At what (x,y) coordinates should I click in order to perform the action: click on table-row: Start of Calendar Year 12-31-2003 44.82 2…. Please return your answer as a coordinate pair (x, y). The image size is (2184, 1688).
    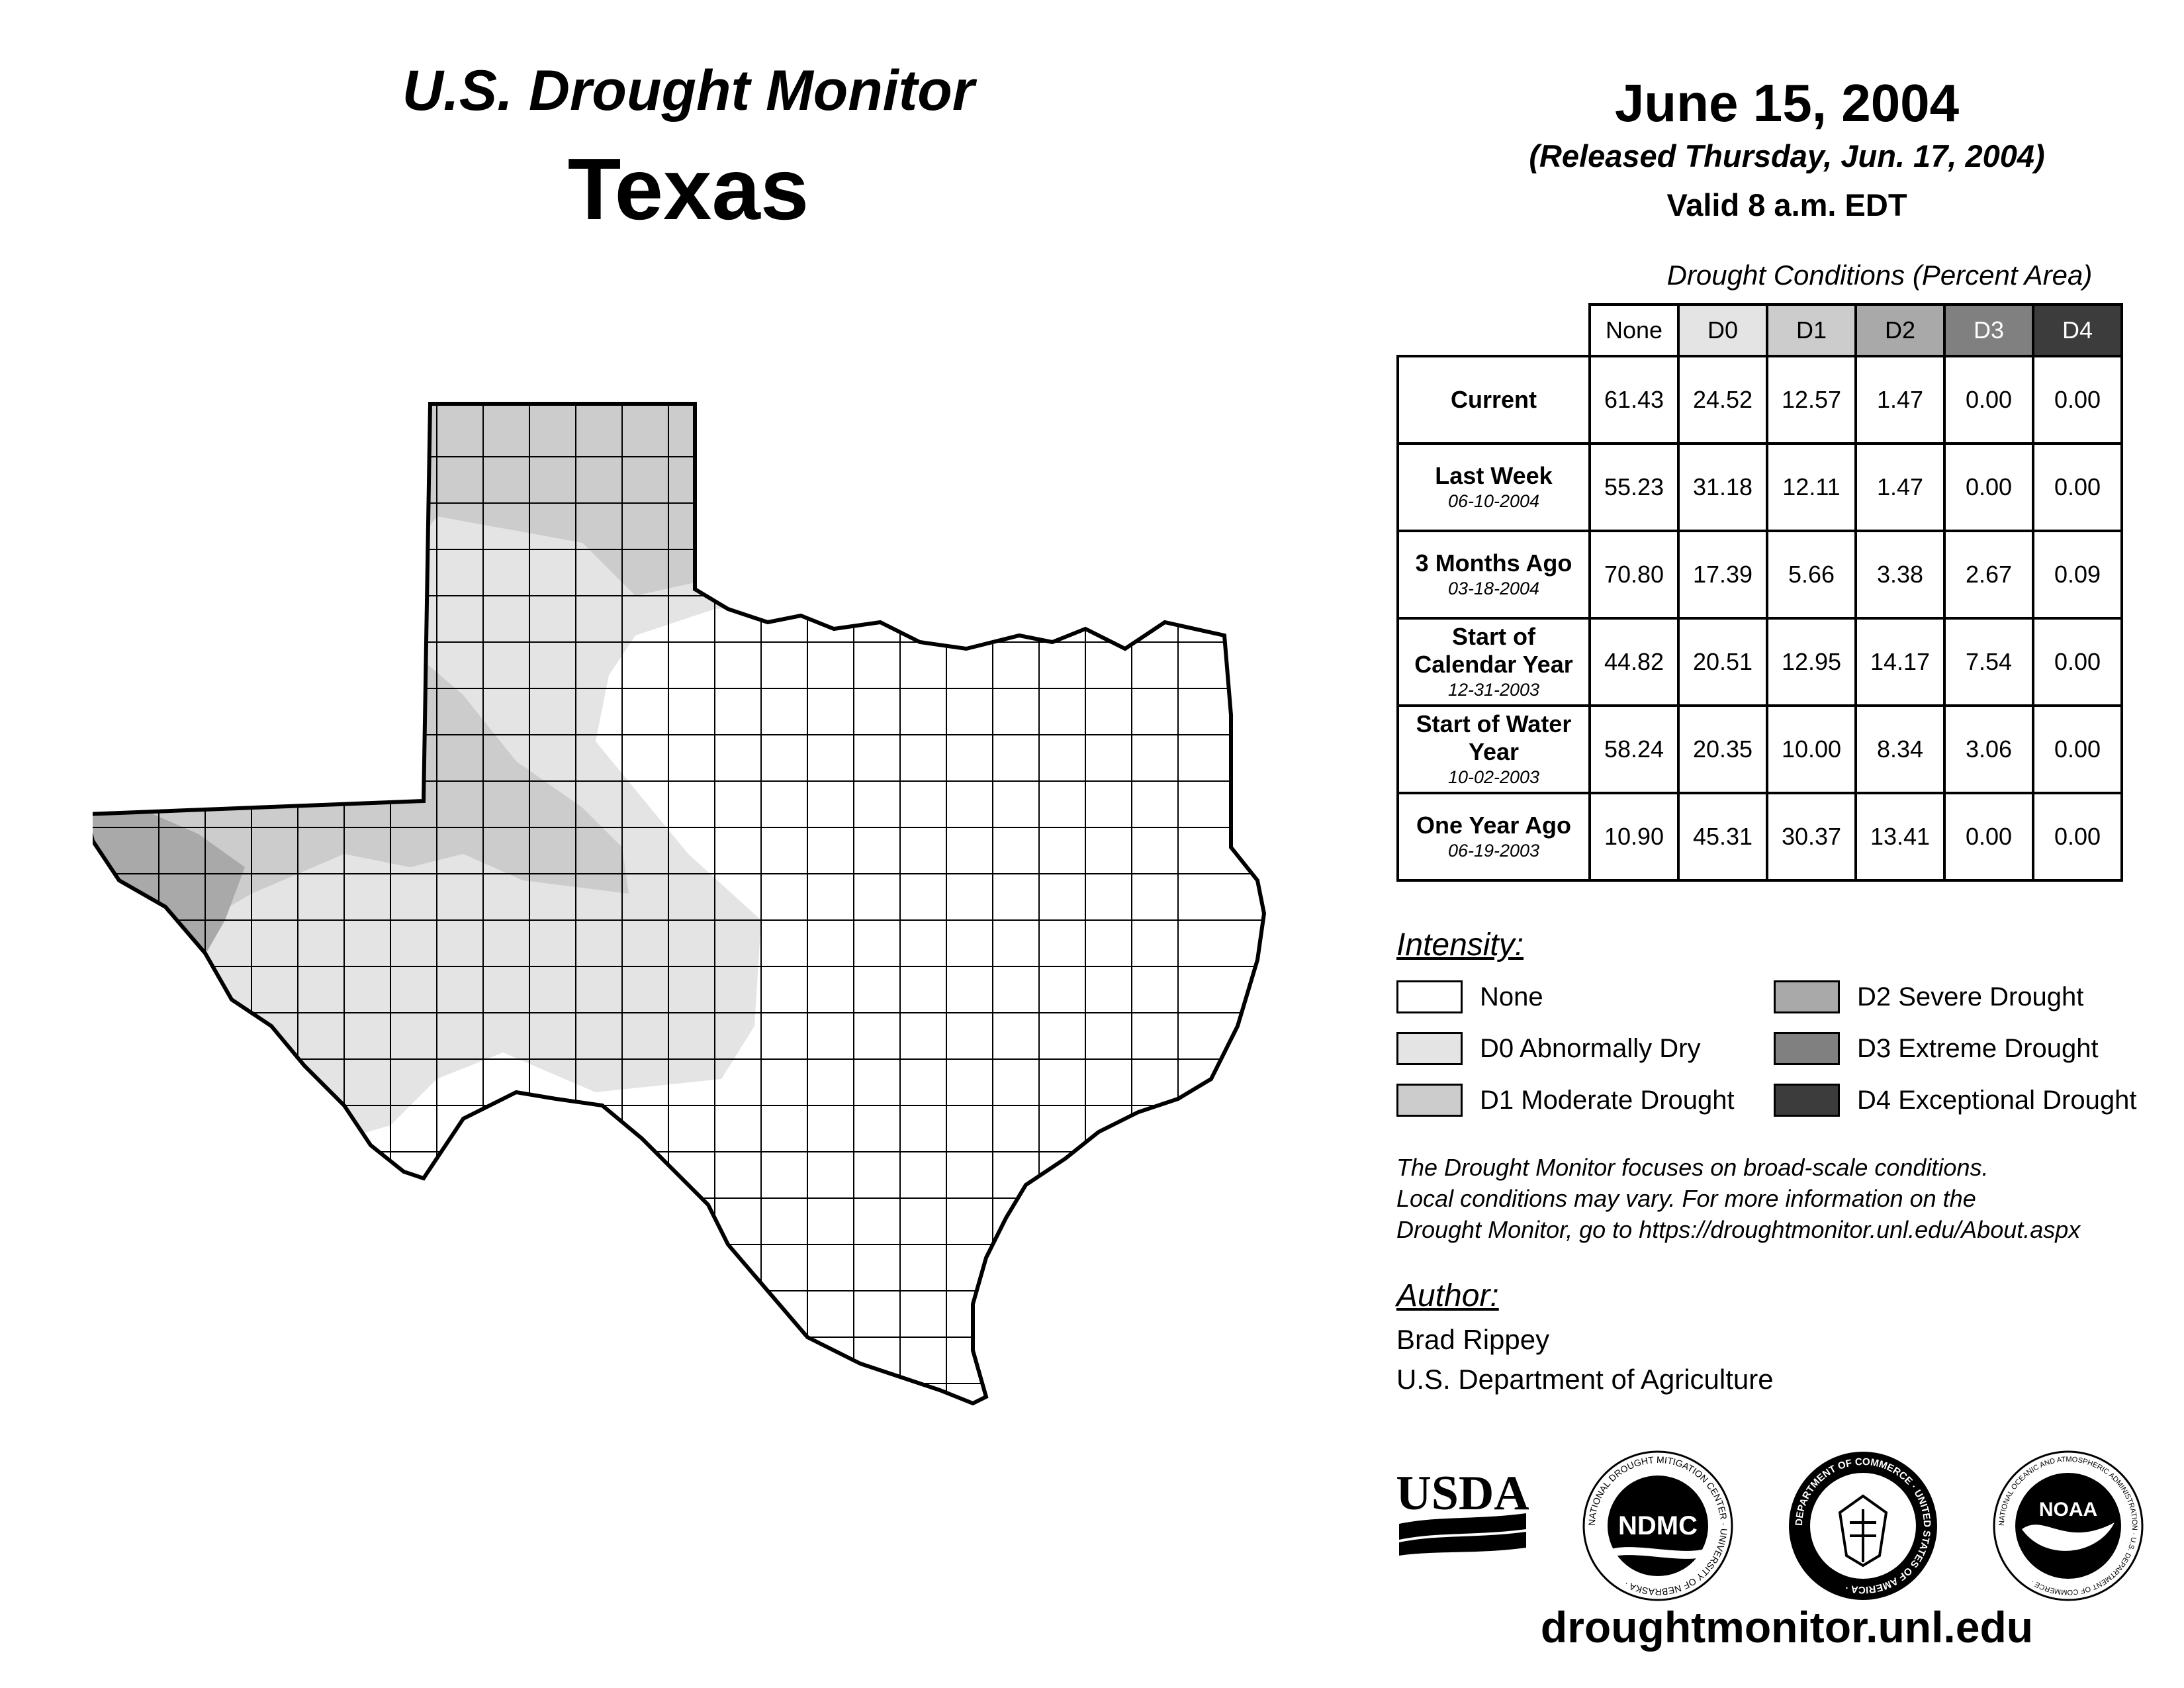
    Looking at the image, I should click on (1760, 662).